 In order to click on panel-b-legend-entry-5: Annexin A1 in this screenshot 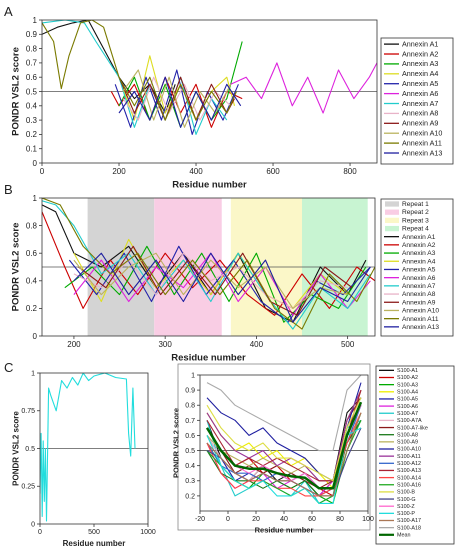, I will do `click(419, 237)`.